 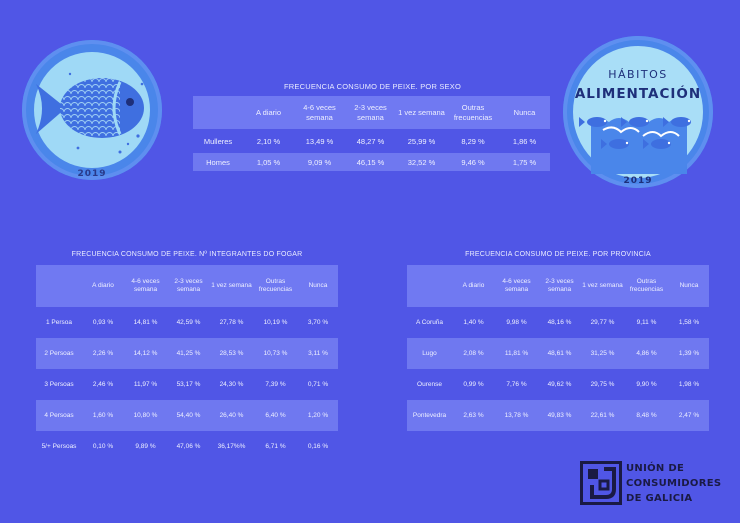 What do you see at coordinates (103, 353) in the screenshot?
I see `cell: 2,26 %` at bounding box center [103, 353].